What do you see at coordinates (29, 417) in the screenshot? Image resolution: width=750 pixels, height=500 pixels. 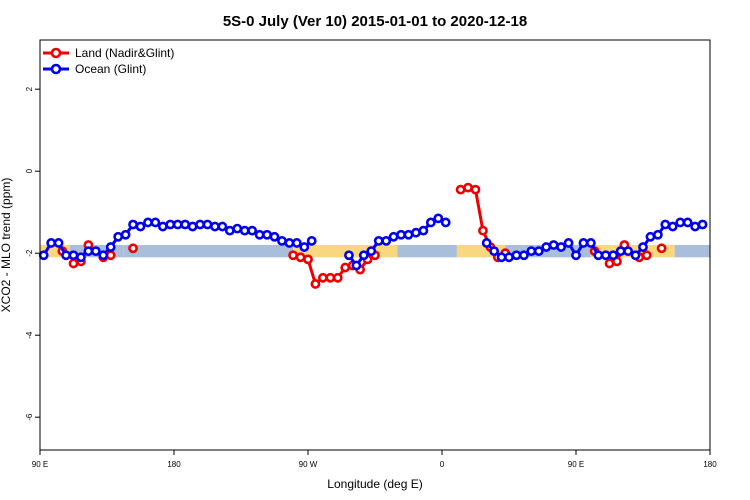 I see `y-tick-label: -6` at bounding box center [29, 417].